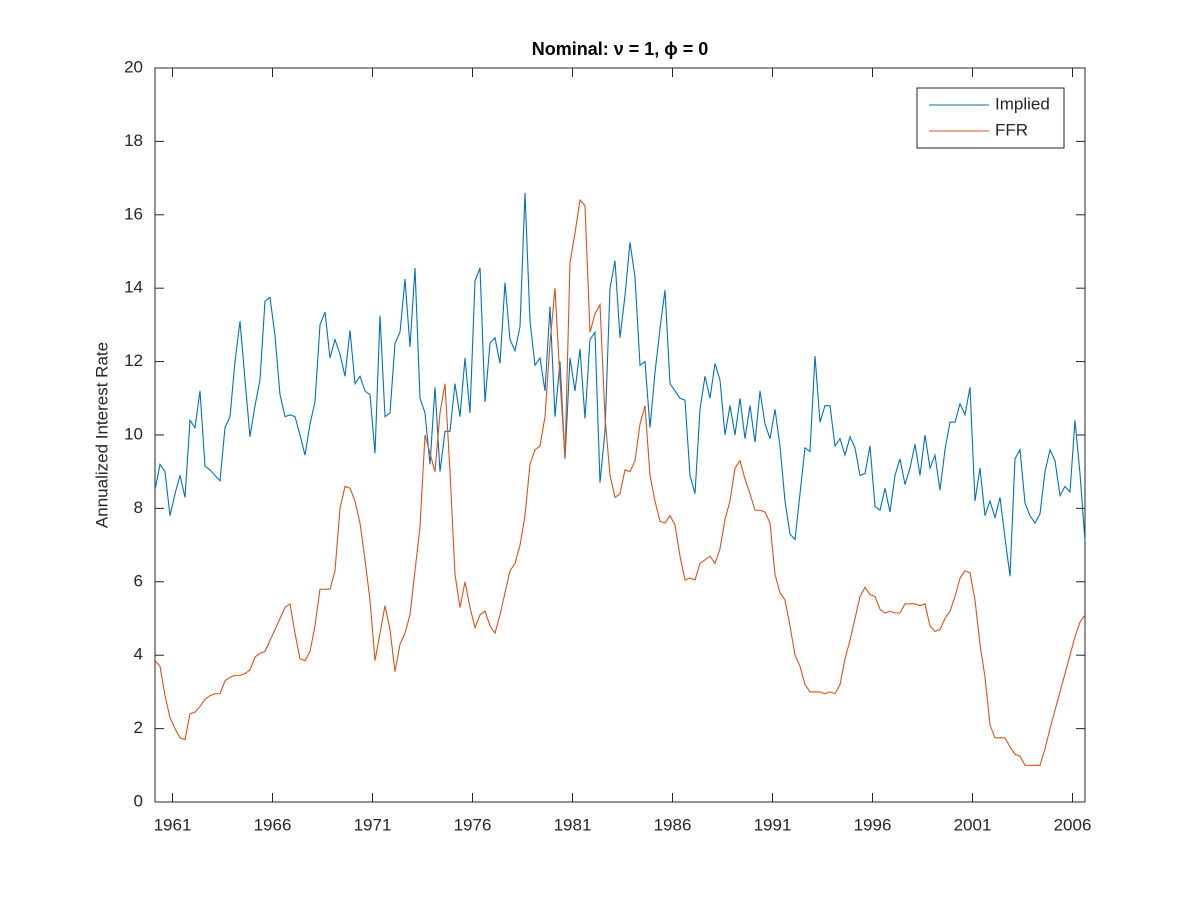 The height and width of the screenshot is (900, 1200). Describe the element at coordinates (133, 140) in the screenshot. I see `y-tick-label: 18` at that location.